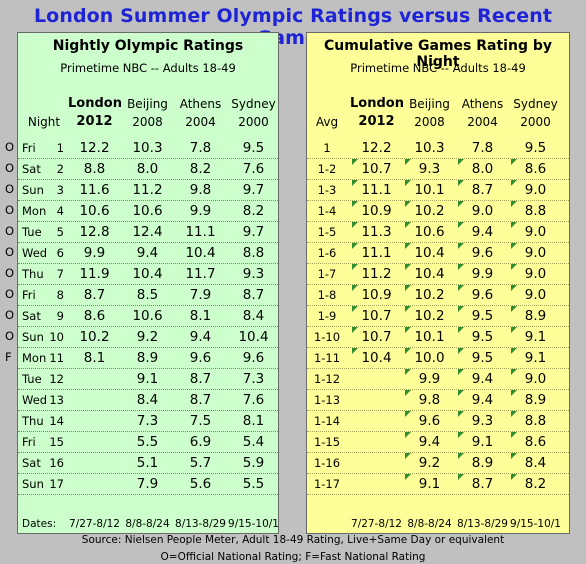 The height and width of the screenshot is (564, 586). Describe the element at coordinates (200, 463) in the screenshot. I see `rating-cell: 5.7` at that location.